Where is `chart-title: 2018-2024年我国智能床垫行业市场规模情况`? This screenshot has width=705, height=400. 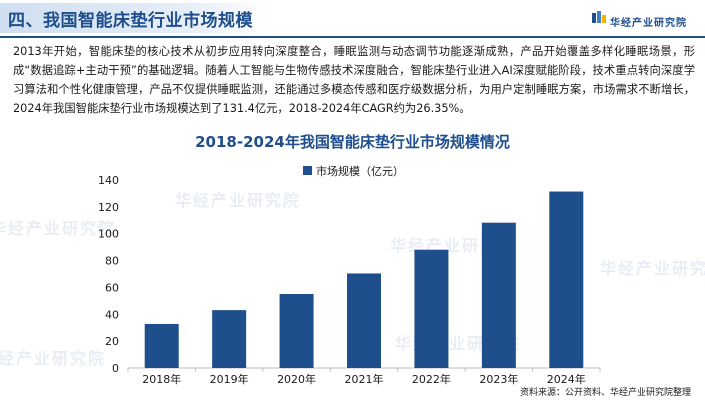
chart-title: 2018-2024年我国智能床垫行业市场规模情况 is located at coordinates (352, 142).